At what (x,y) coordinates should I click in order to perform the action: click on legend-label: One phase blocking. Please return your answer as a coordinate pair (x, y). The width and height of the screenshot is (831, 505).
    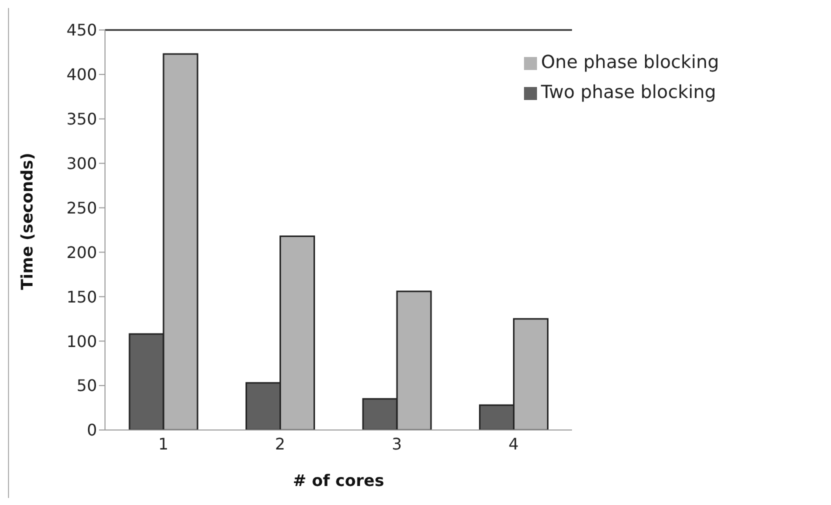
    Looking at the image, I should click on (630, 62).